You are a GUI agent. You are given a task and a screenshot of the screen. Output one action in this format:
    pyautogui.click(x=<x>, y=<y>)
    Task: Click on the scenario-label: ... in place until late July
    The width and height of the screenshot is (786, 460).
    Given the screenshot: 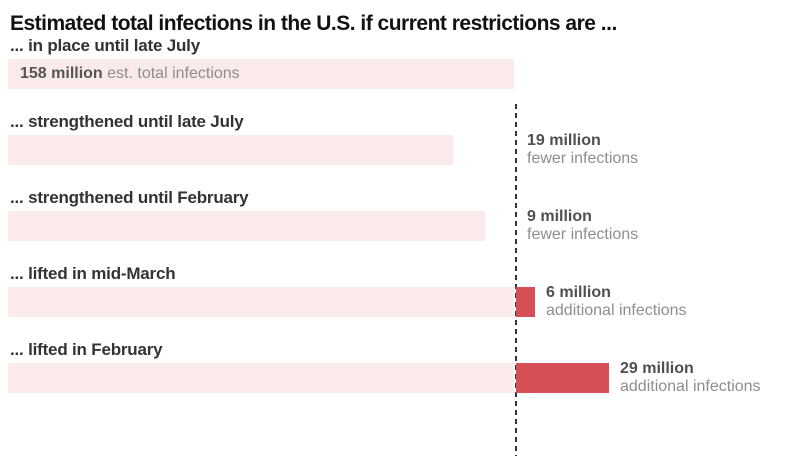 What is the action you would take?
    pyautogui.click(x=105, y=45)
    